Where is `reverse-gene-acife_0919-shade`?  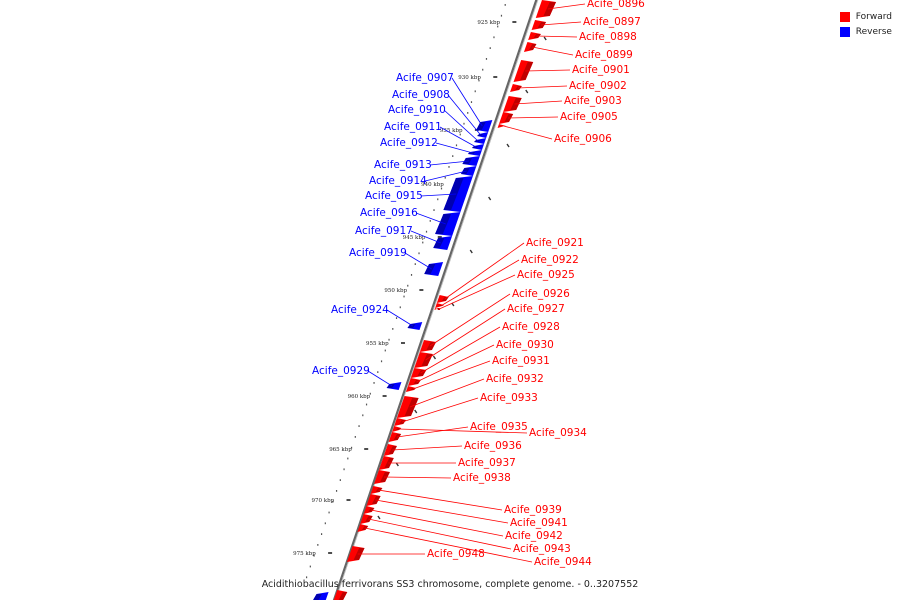
reverse-gene-acife_0919-shade is located at coordinates (430, 269).